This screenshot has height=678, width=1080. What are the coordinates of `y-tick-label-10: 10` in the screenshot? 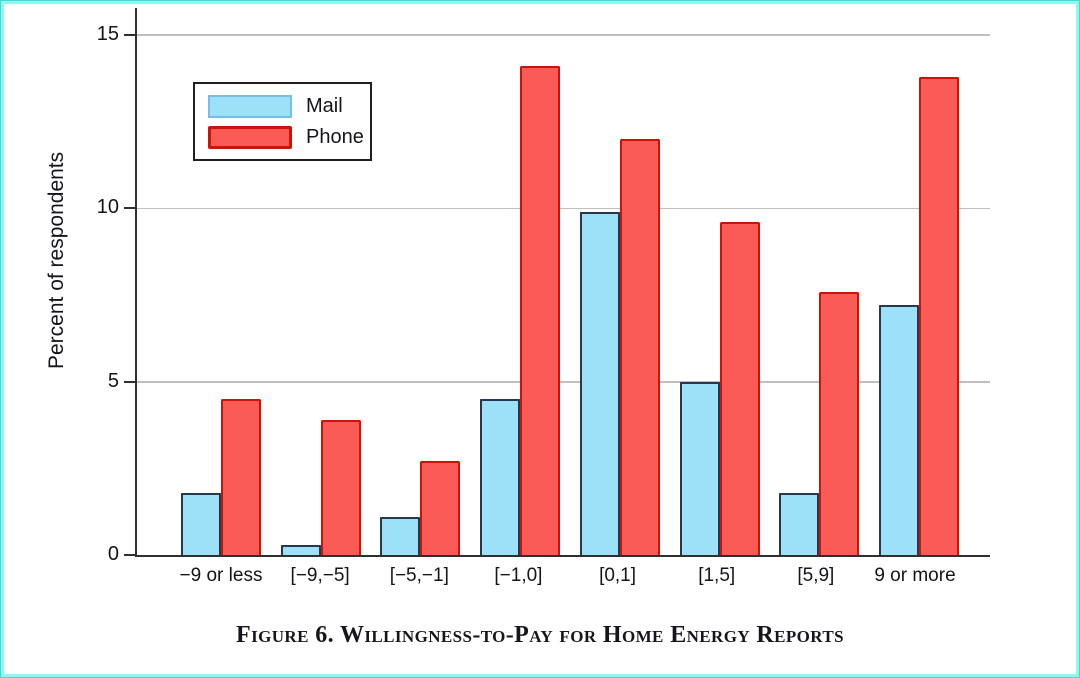 It's located at (107, 207).